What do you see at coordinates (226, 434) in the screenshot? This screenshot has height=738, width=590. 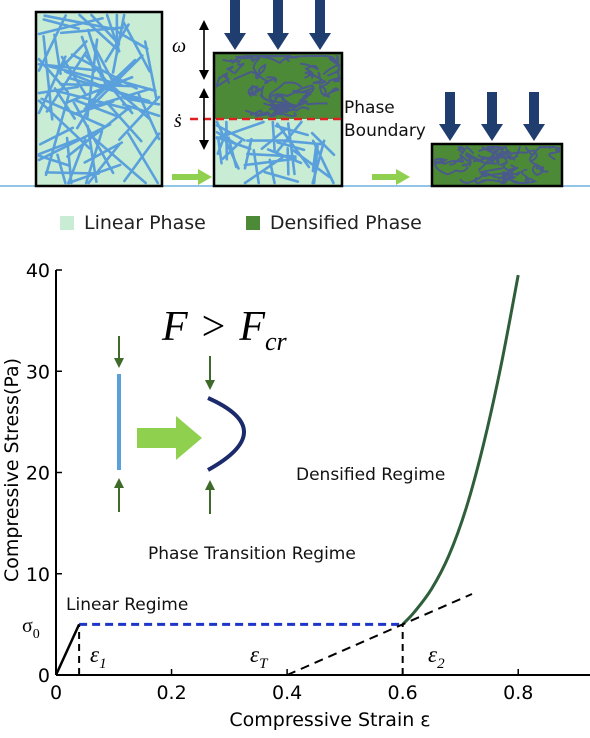 I see `buckled-fiber` at bounding box center [226, 434].